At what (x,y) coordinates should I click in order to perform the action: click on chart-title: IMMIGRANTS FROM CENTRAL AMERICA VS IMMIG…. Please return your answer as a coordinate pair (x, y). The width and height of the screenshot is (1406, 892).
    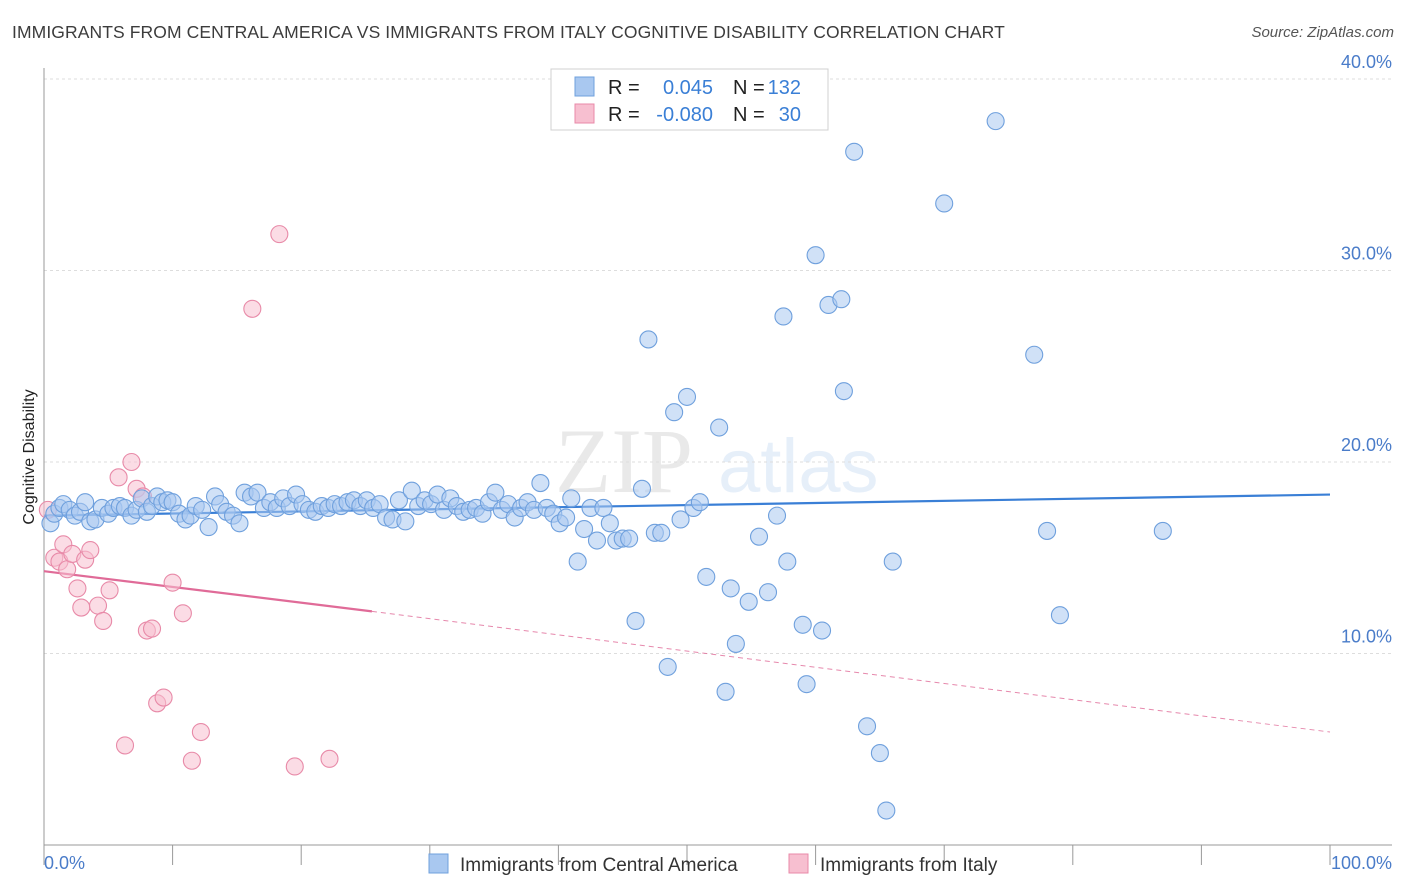
    Looking at the image, I should click on (508, 32).